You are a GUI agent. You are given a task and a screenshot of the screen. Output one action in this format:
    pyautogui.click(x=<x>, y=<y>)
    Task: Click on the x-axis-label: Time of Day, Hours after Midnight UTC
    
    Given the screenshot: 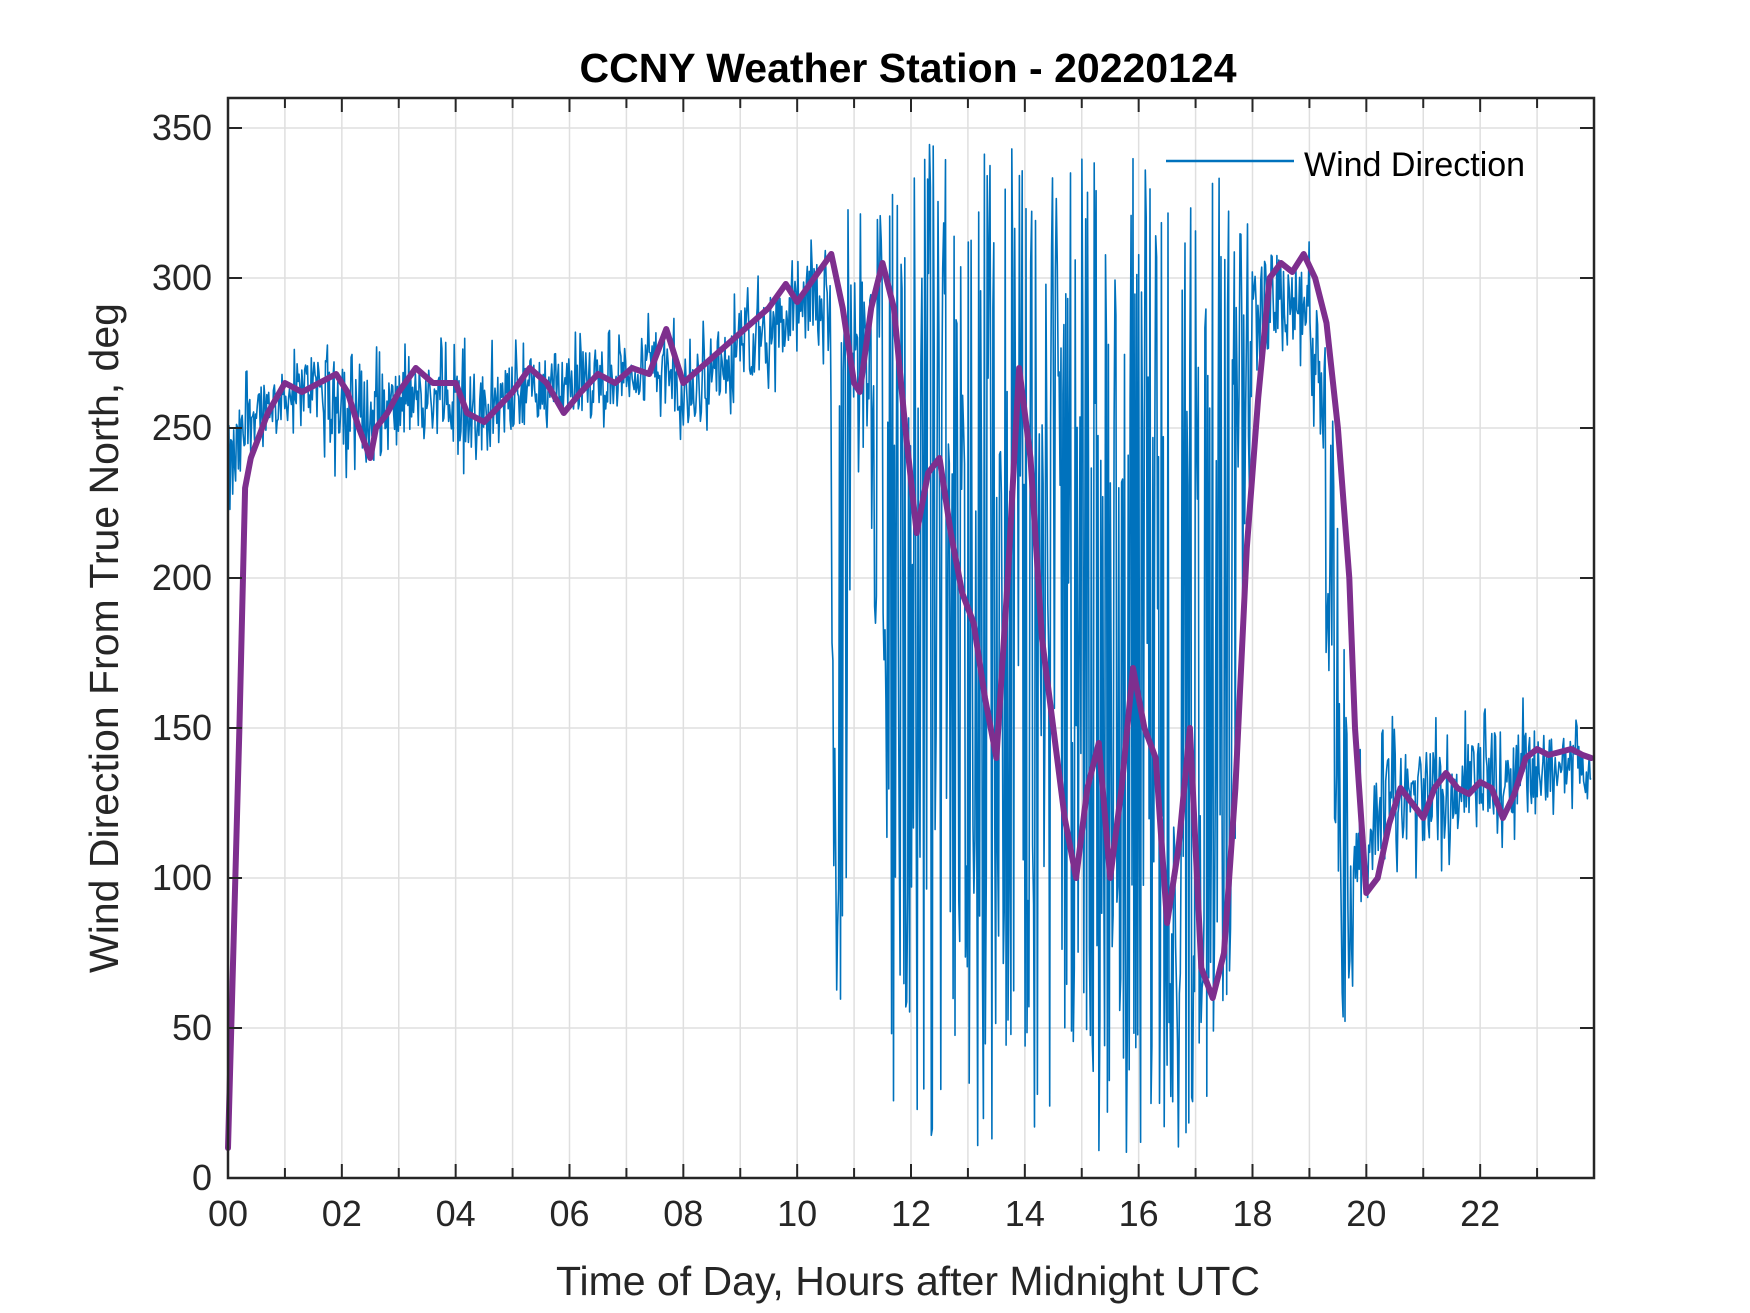 What is the action you would take?
    pyautogui.click(x=908, y=1281)
    